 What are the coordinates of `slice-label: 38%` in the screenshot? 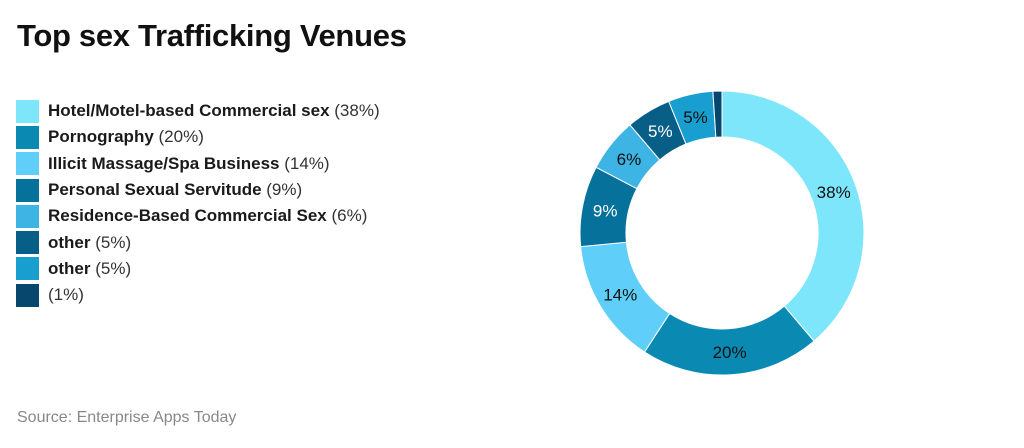 It's located at (834, 192).